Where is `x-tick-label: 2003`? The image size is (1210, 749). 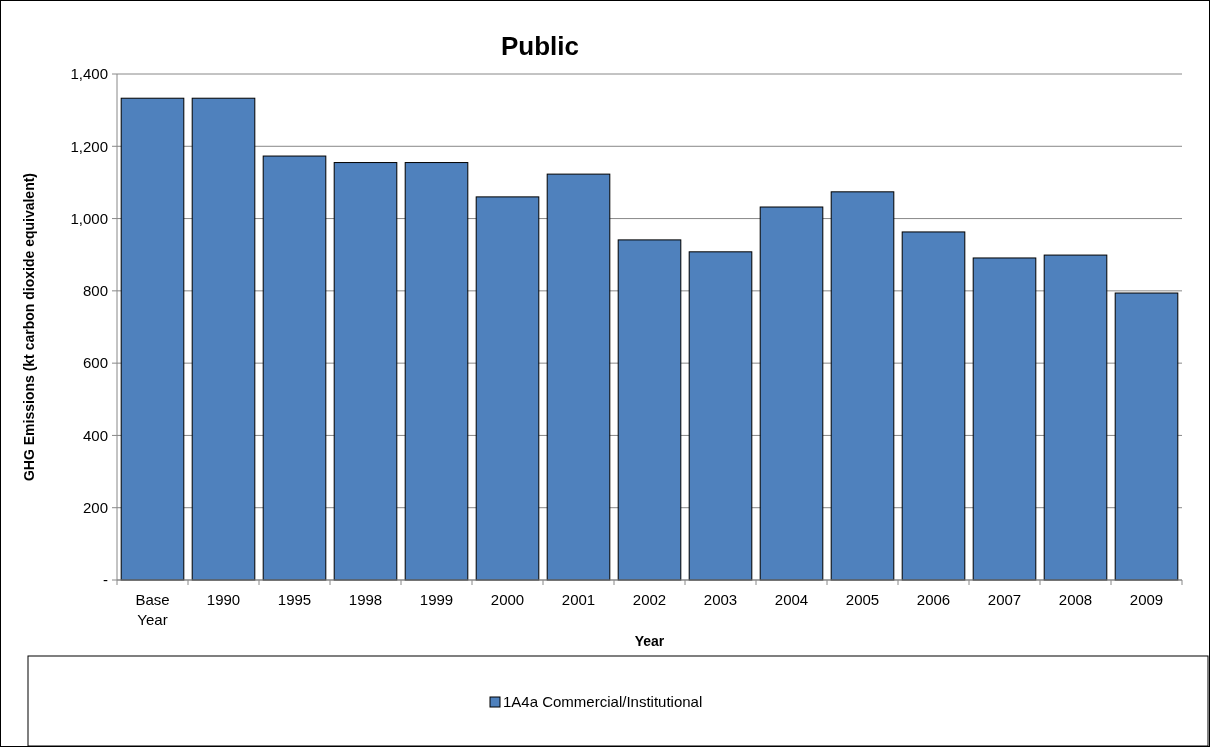 x-tick-label: 2003 is located at coordinates (720, 599).